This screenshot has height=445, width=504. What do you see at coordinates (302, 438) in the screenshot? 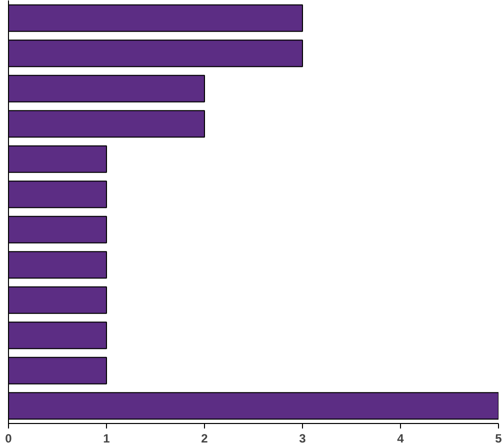
I see `x-tick-label: 3` at bounding box center [302, 438].